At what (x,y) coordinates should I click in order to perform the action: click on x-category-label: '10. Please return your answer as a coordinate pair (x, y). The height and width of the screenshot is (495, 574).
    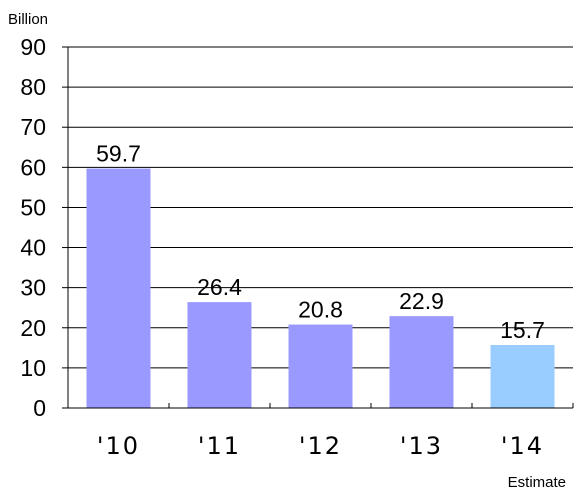
    Looking at the image, I should click on (118, 446).